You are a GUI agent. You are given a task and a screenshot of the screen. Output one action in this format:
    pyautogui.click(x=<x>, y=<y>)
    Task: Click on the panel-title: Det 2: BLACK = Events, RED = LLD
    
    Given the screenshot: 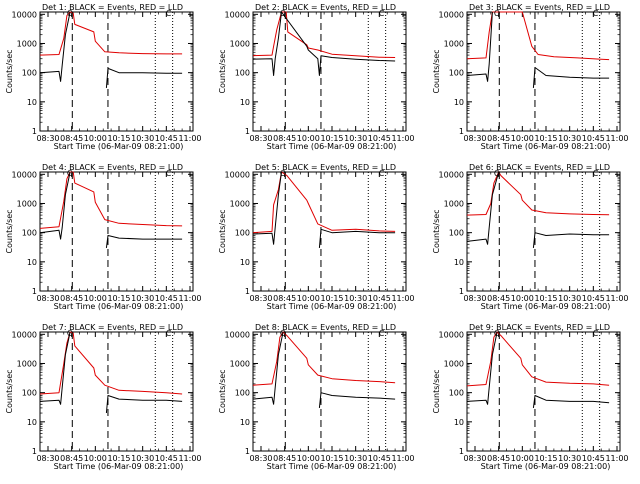 What is the action you would take?
    pyautogui.click(x=325, y=7)
    